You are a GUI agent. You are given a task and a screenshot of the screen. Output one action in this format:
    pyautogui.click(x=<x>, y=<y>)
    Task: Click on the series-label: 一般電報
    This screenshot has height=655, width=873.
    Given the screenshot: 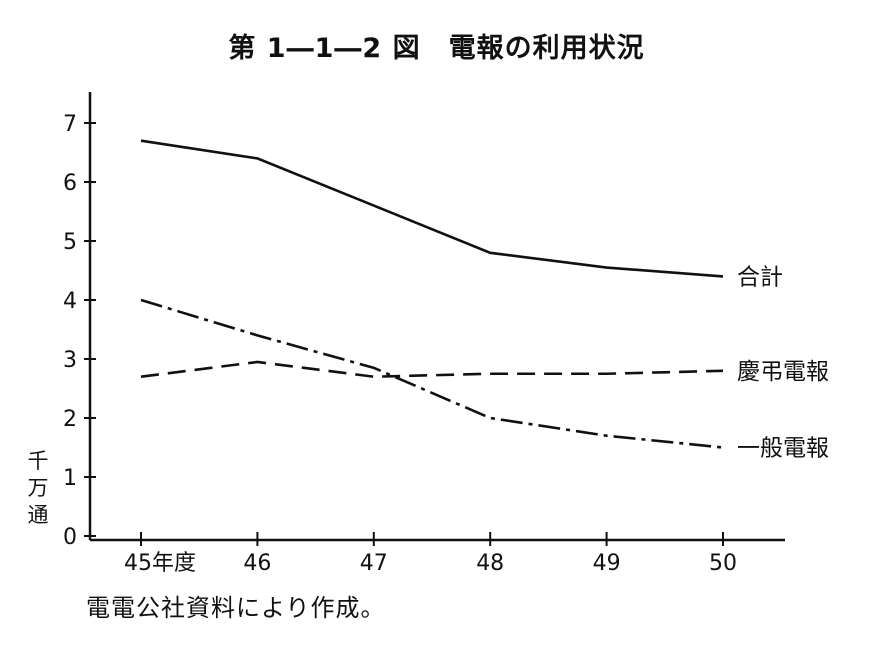 What is the action you would take?
    pyautogui.click(x=783, y=449)
    